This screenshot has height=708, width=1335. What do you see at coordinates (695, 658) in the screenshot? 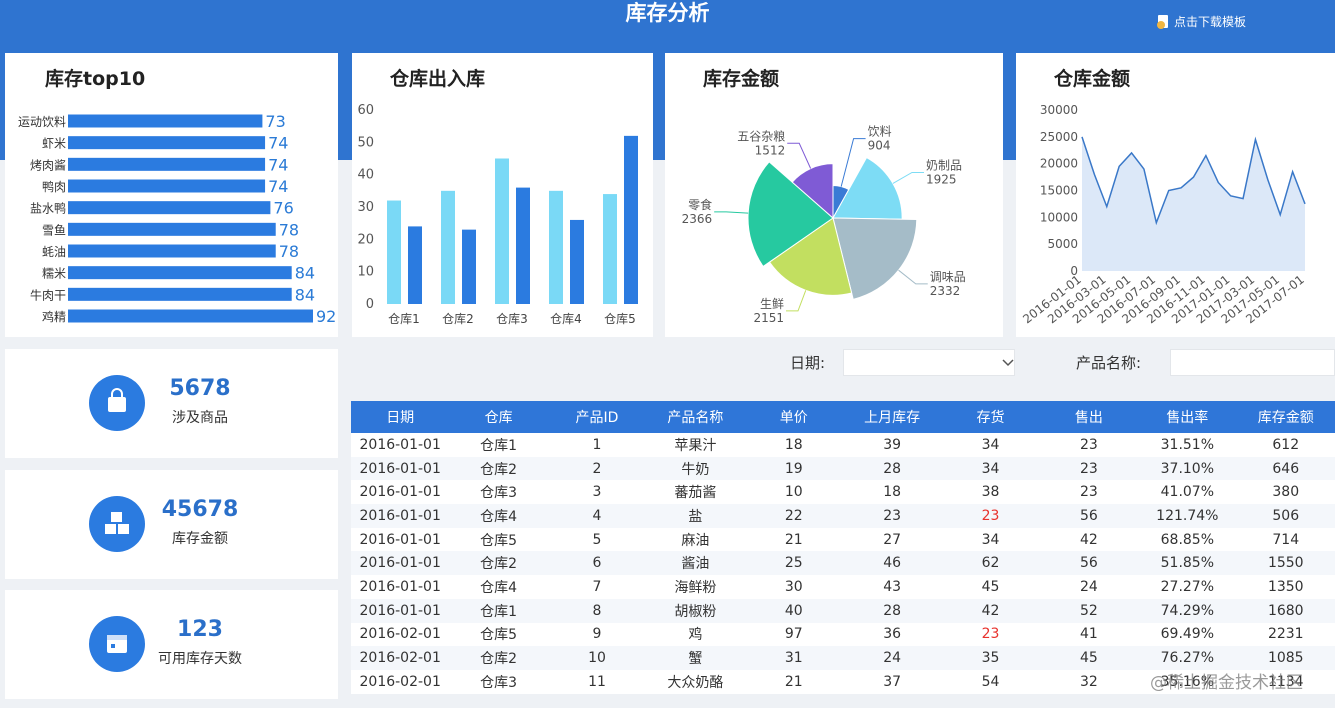
I see `table-cell: 蟹` at bounding box center [695, 658].